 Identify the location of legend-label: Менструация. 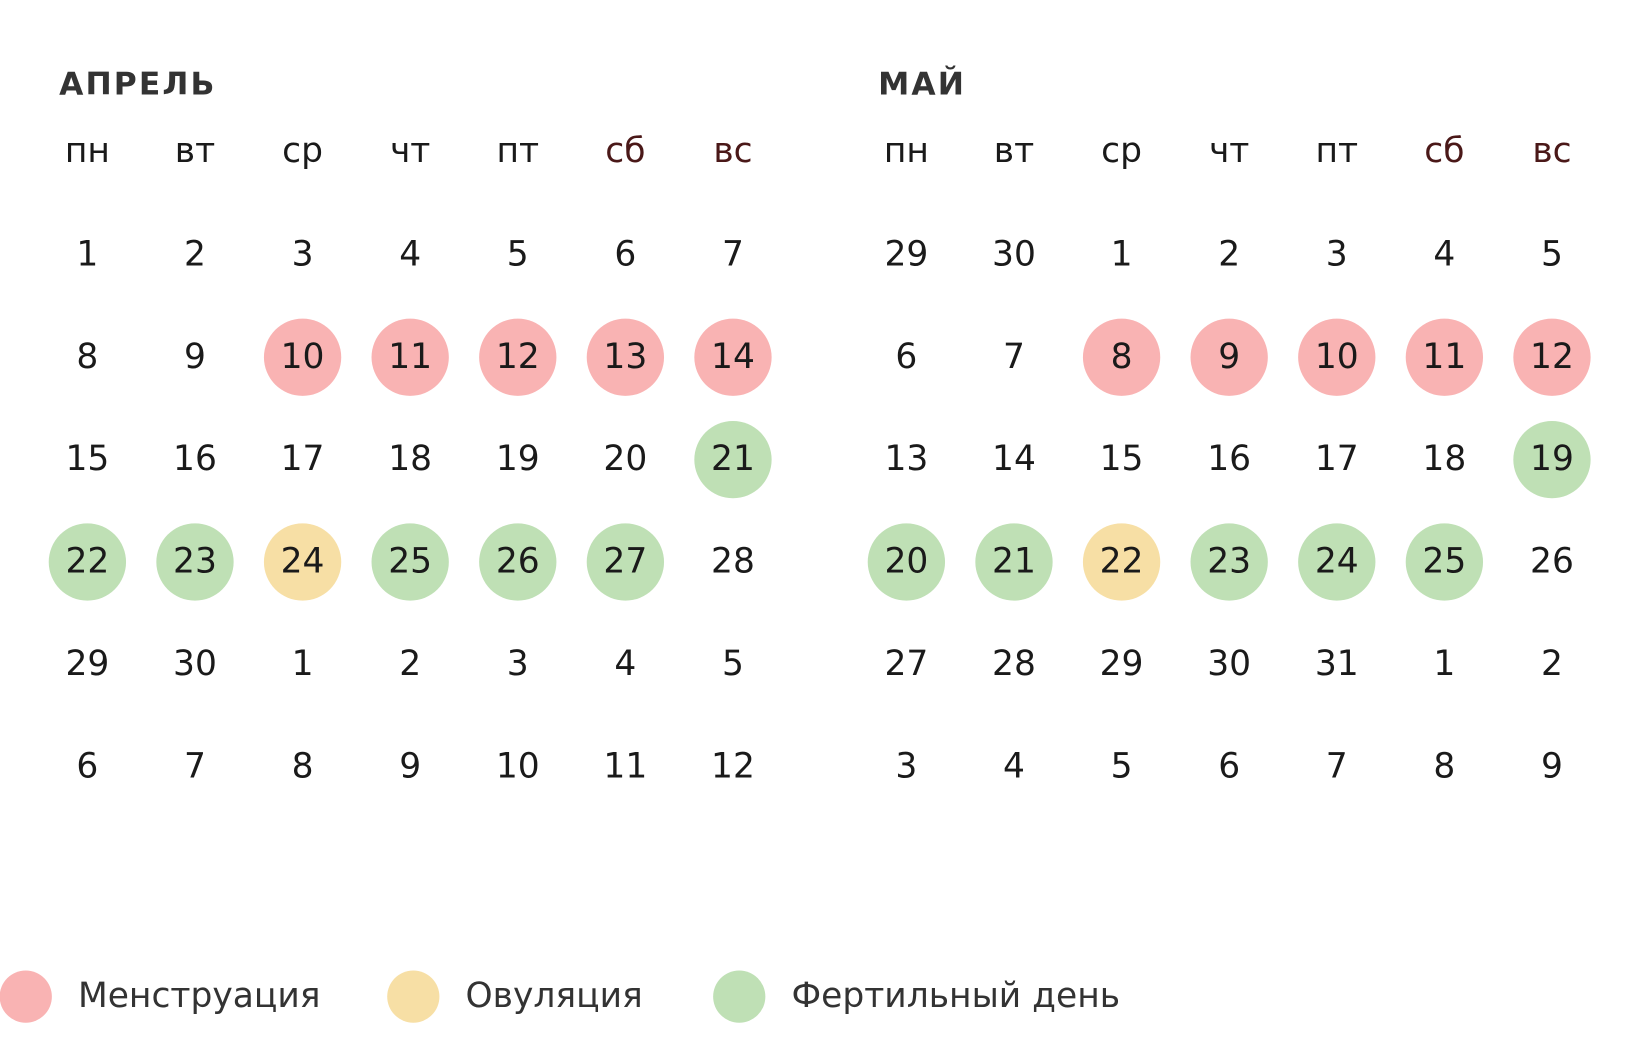
(199, 996).